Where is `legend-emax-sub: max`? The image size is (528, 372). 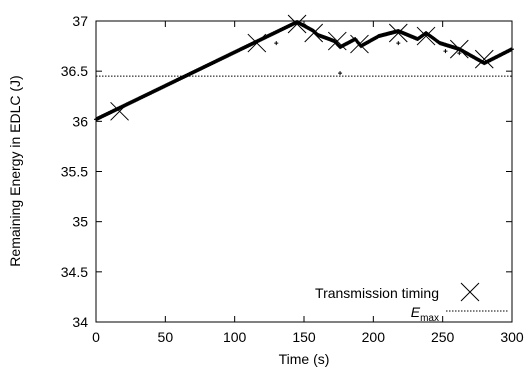
legend-emax-sub: max is located at coordinates (429, 318).